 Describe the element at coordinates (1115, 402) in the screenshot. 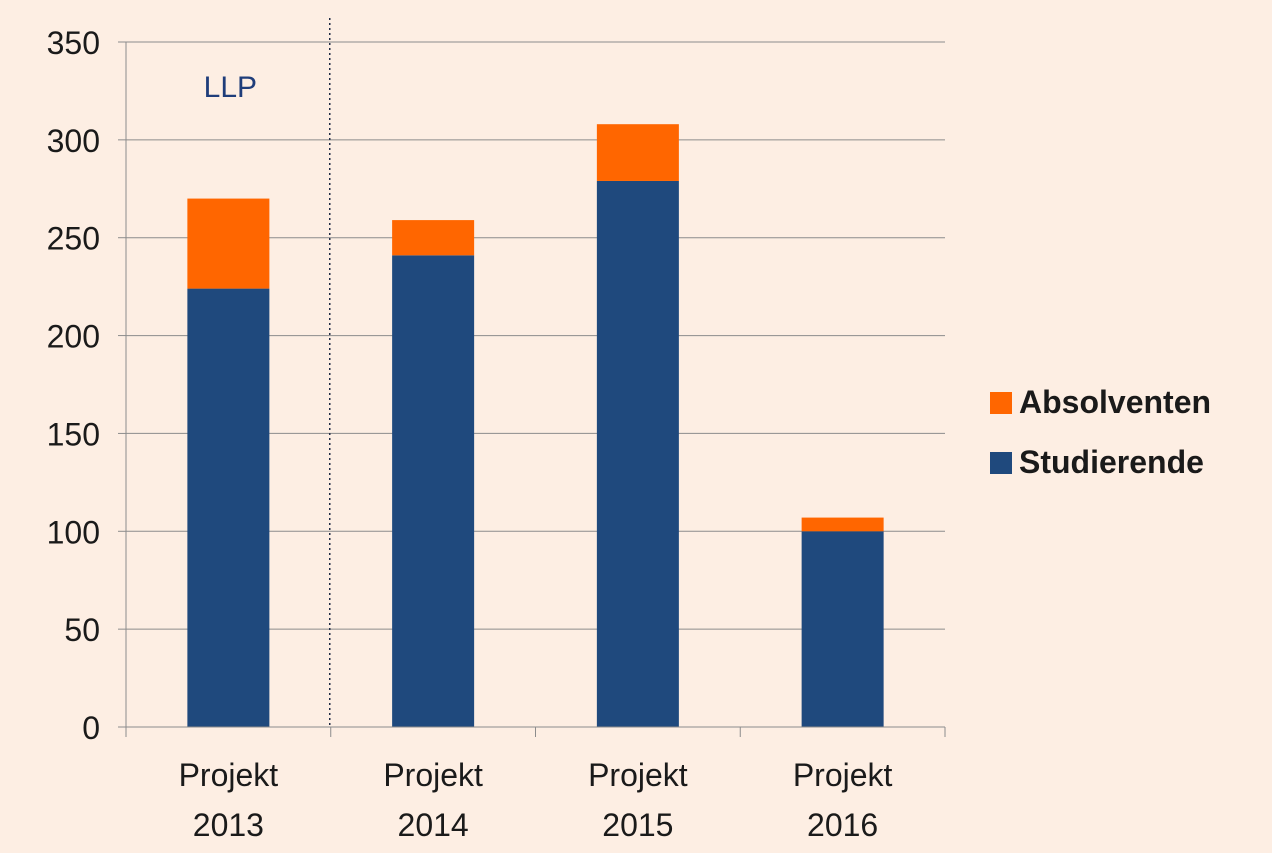

I see `legend-label-absolventen: Absolventen` at that location.